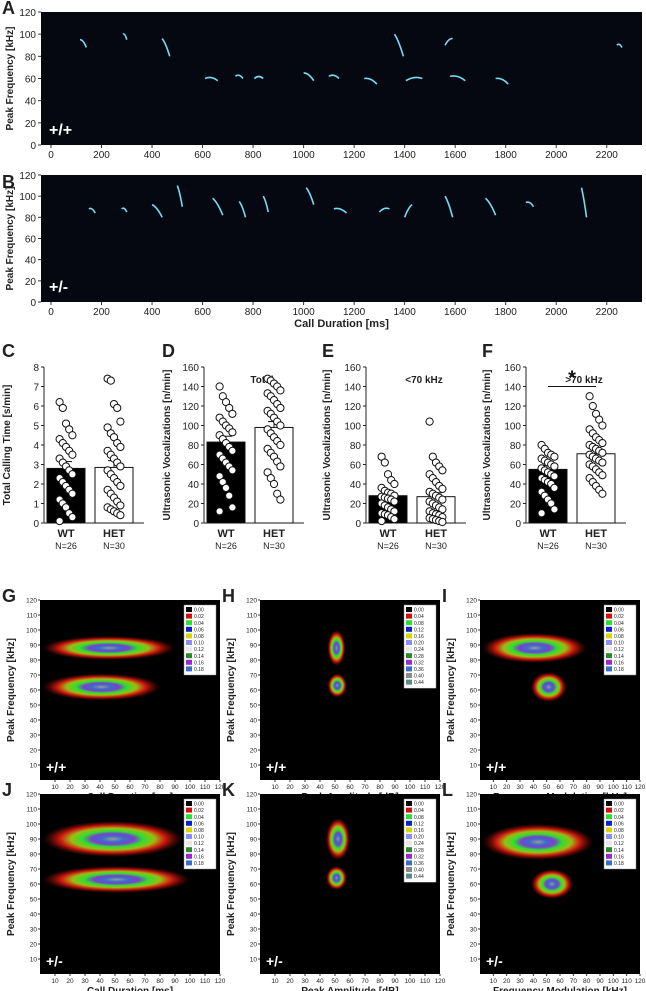 This screenshot has height=991, width=646. I want to click on legend-label: 0.12, so click(619, 650).